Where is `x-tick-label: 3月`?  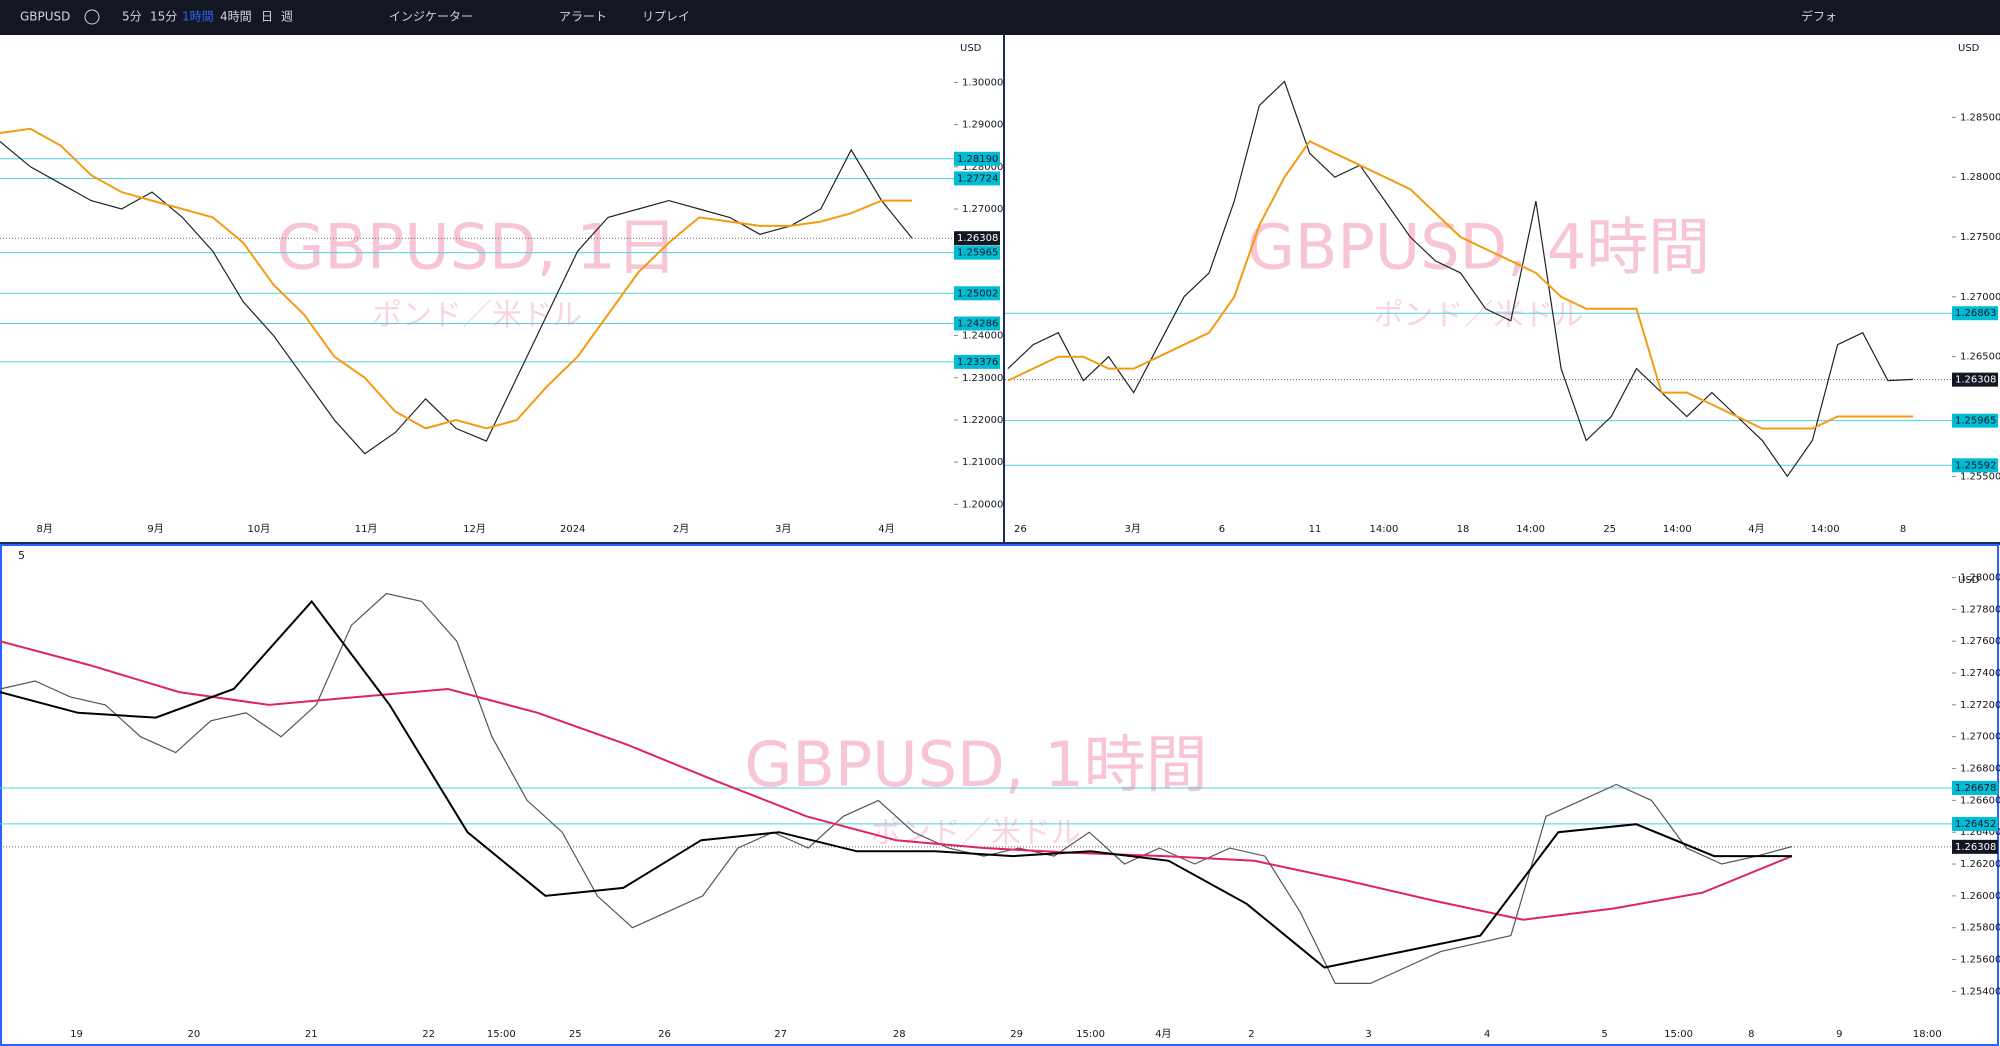
x-tick-label: 3月 is located at coordinates (1132, 529).